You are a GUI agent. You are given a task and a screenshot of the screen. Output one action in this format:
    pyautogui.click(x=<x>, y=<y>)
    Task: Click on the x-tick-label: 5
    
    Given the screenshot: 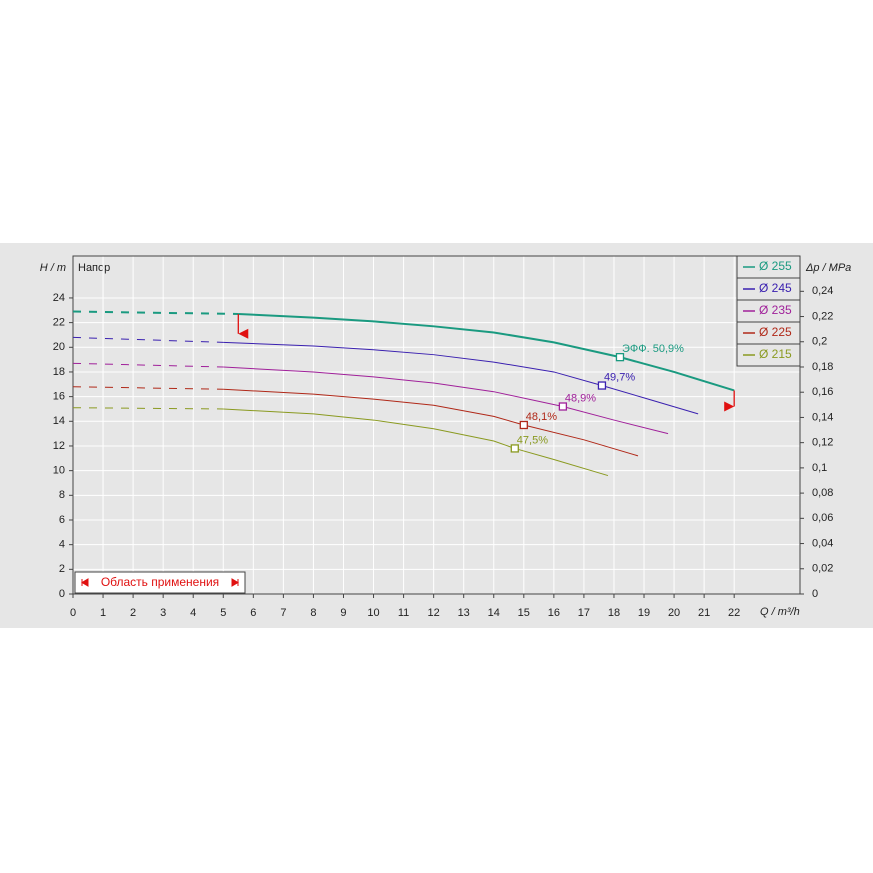 What is the action you would take?
    pyautogui.click(x=223, y=613)
    